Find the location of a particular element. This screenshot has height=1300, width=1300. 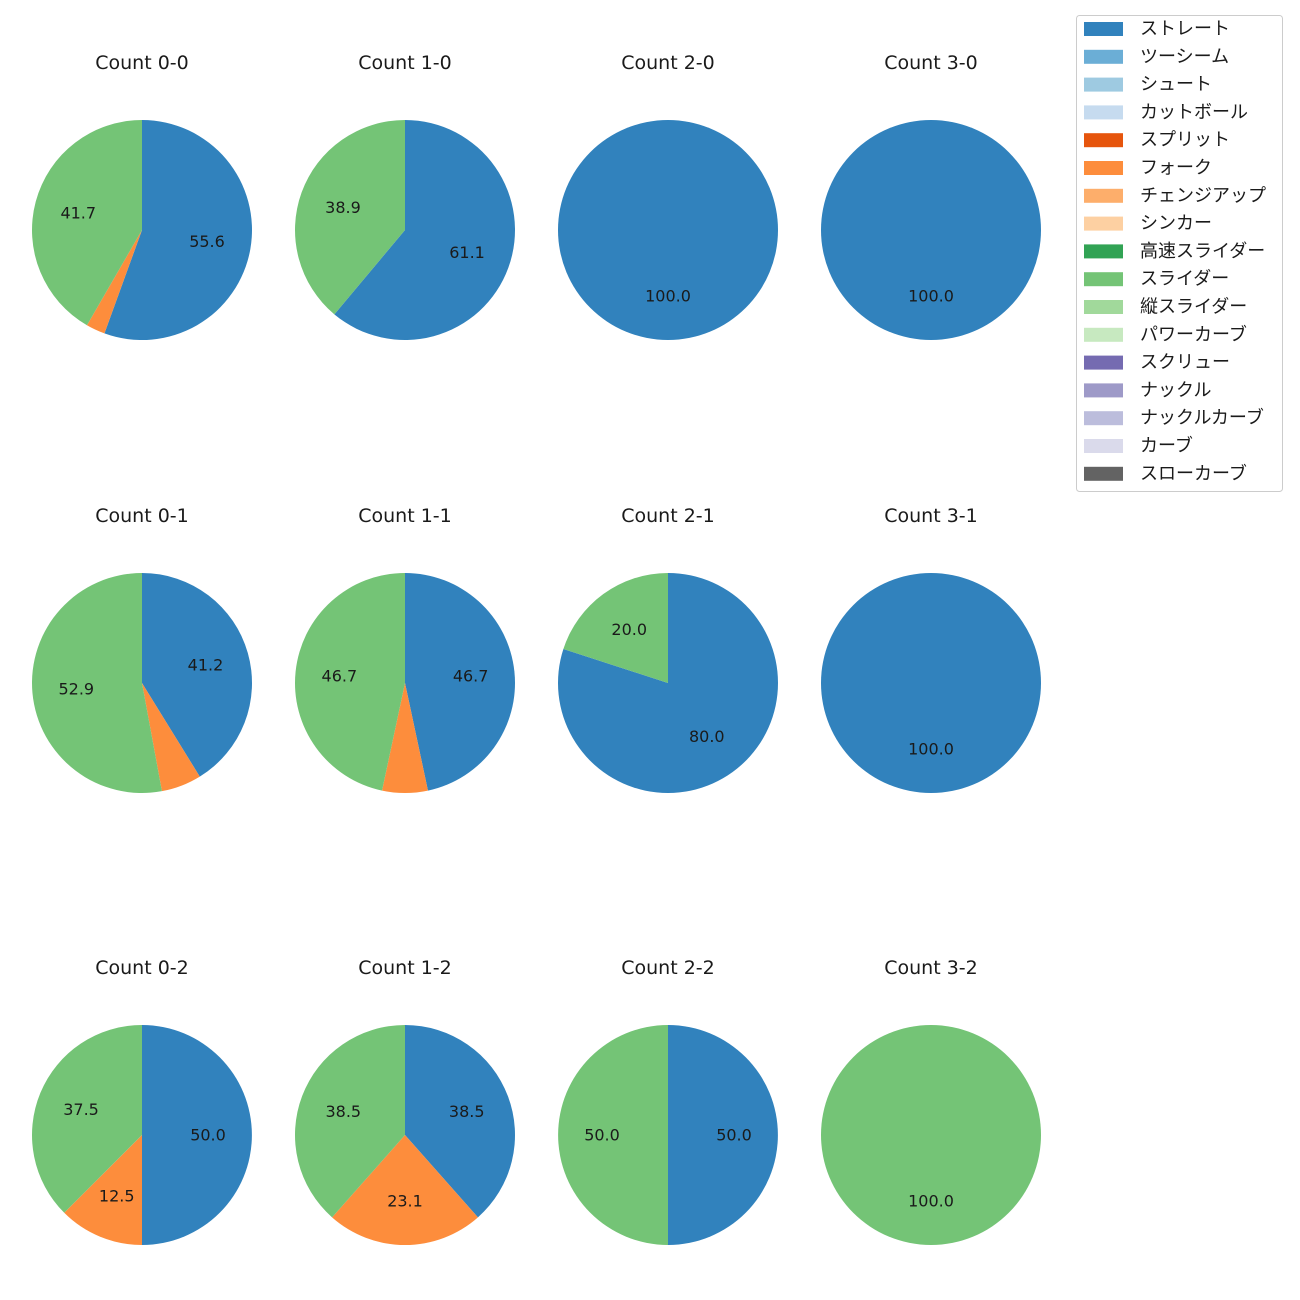

pie-chart: Count 3-1 100.0 is located at coordinates (931, 649).